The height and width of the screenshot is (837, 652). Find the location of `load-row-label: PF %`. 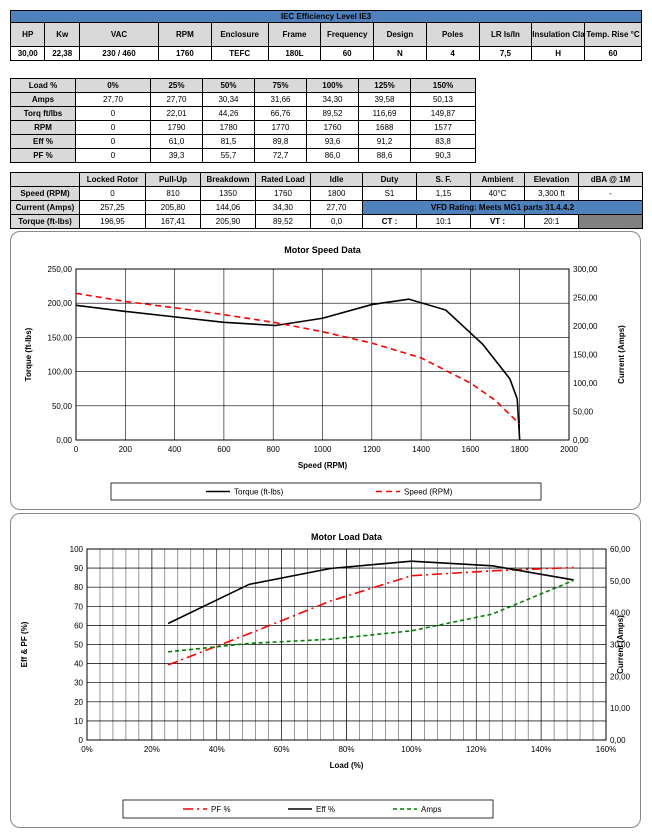

load-row-label: PF % is located at coordinates (43, 155).